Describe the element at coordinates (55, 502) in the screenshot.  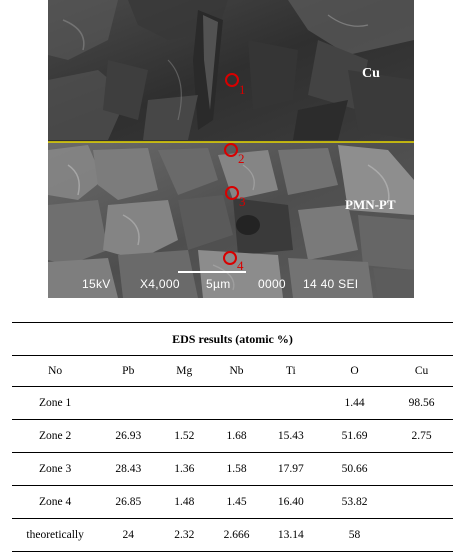
I see `cell-label: Zone 4` at that location.